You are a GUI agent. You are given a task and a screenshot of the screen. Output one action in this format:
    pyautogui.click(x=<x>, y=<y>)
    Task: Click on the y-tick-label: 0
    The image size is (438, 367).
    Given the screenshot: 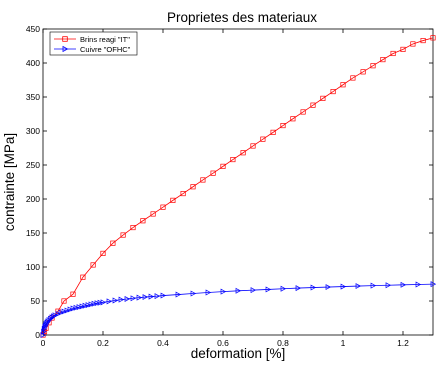 What is the action you would take?
    pyautogui.click(x=37, y=335)
    